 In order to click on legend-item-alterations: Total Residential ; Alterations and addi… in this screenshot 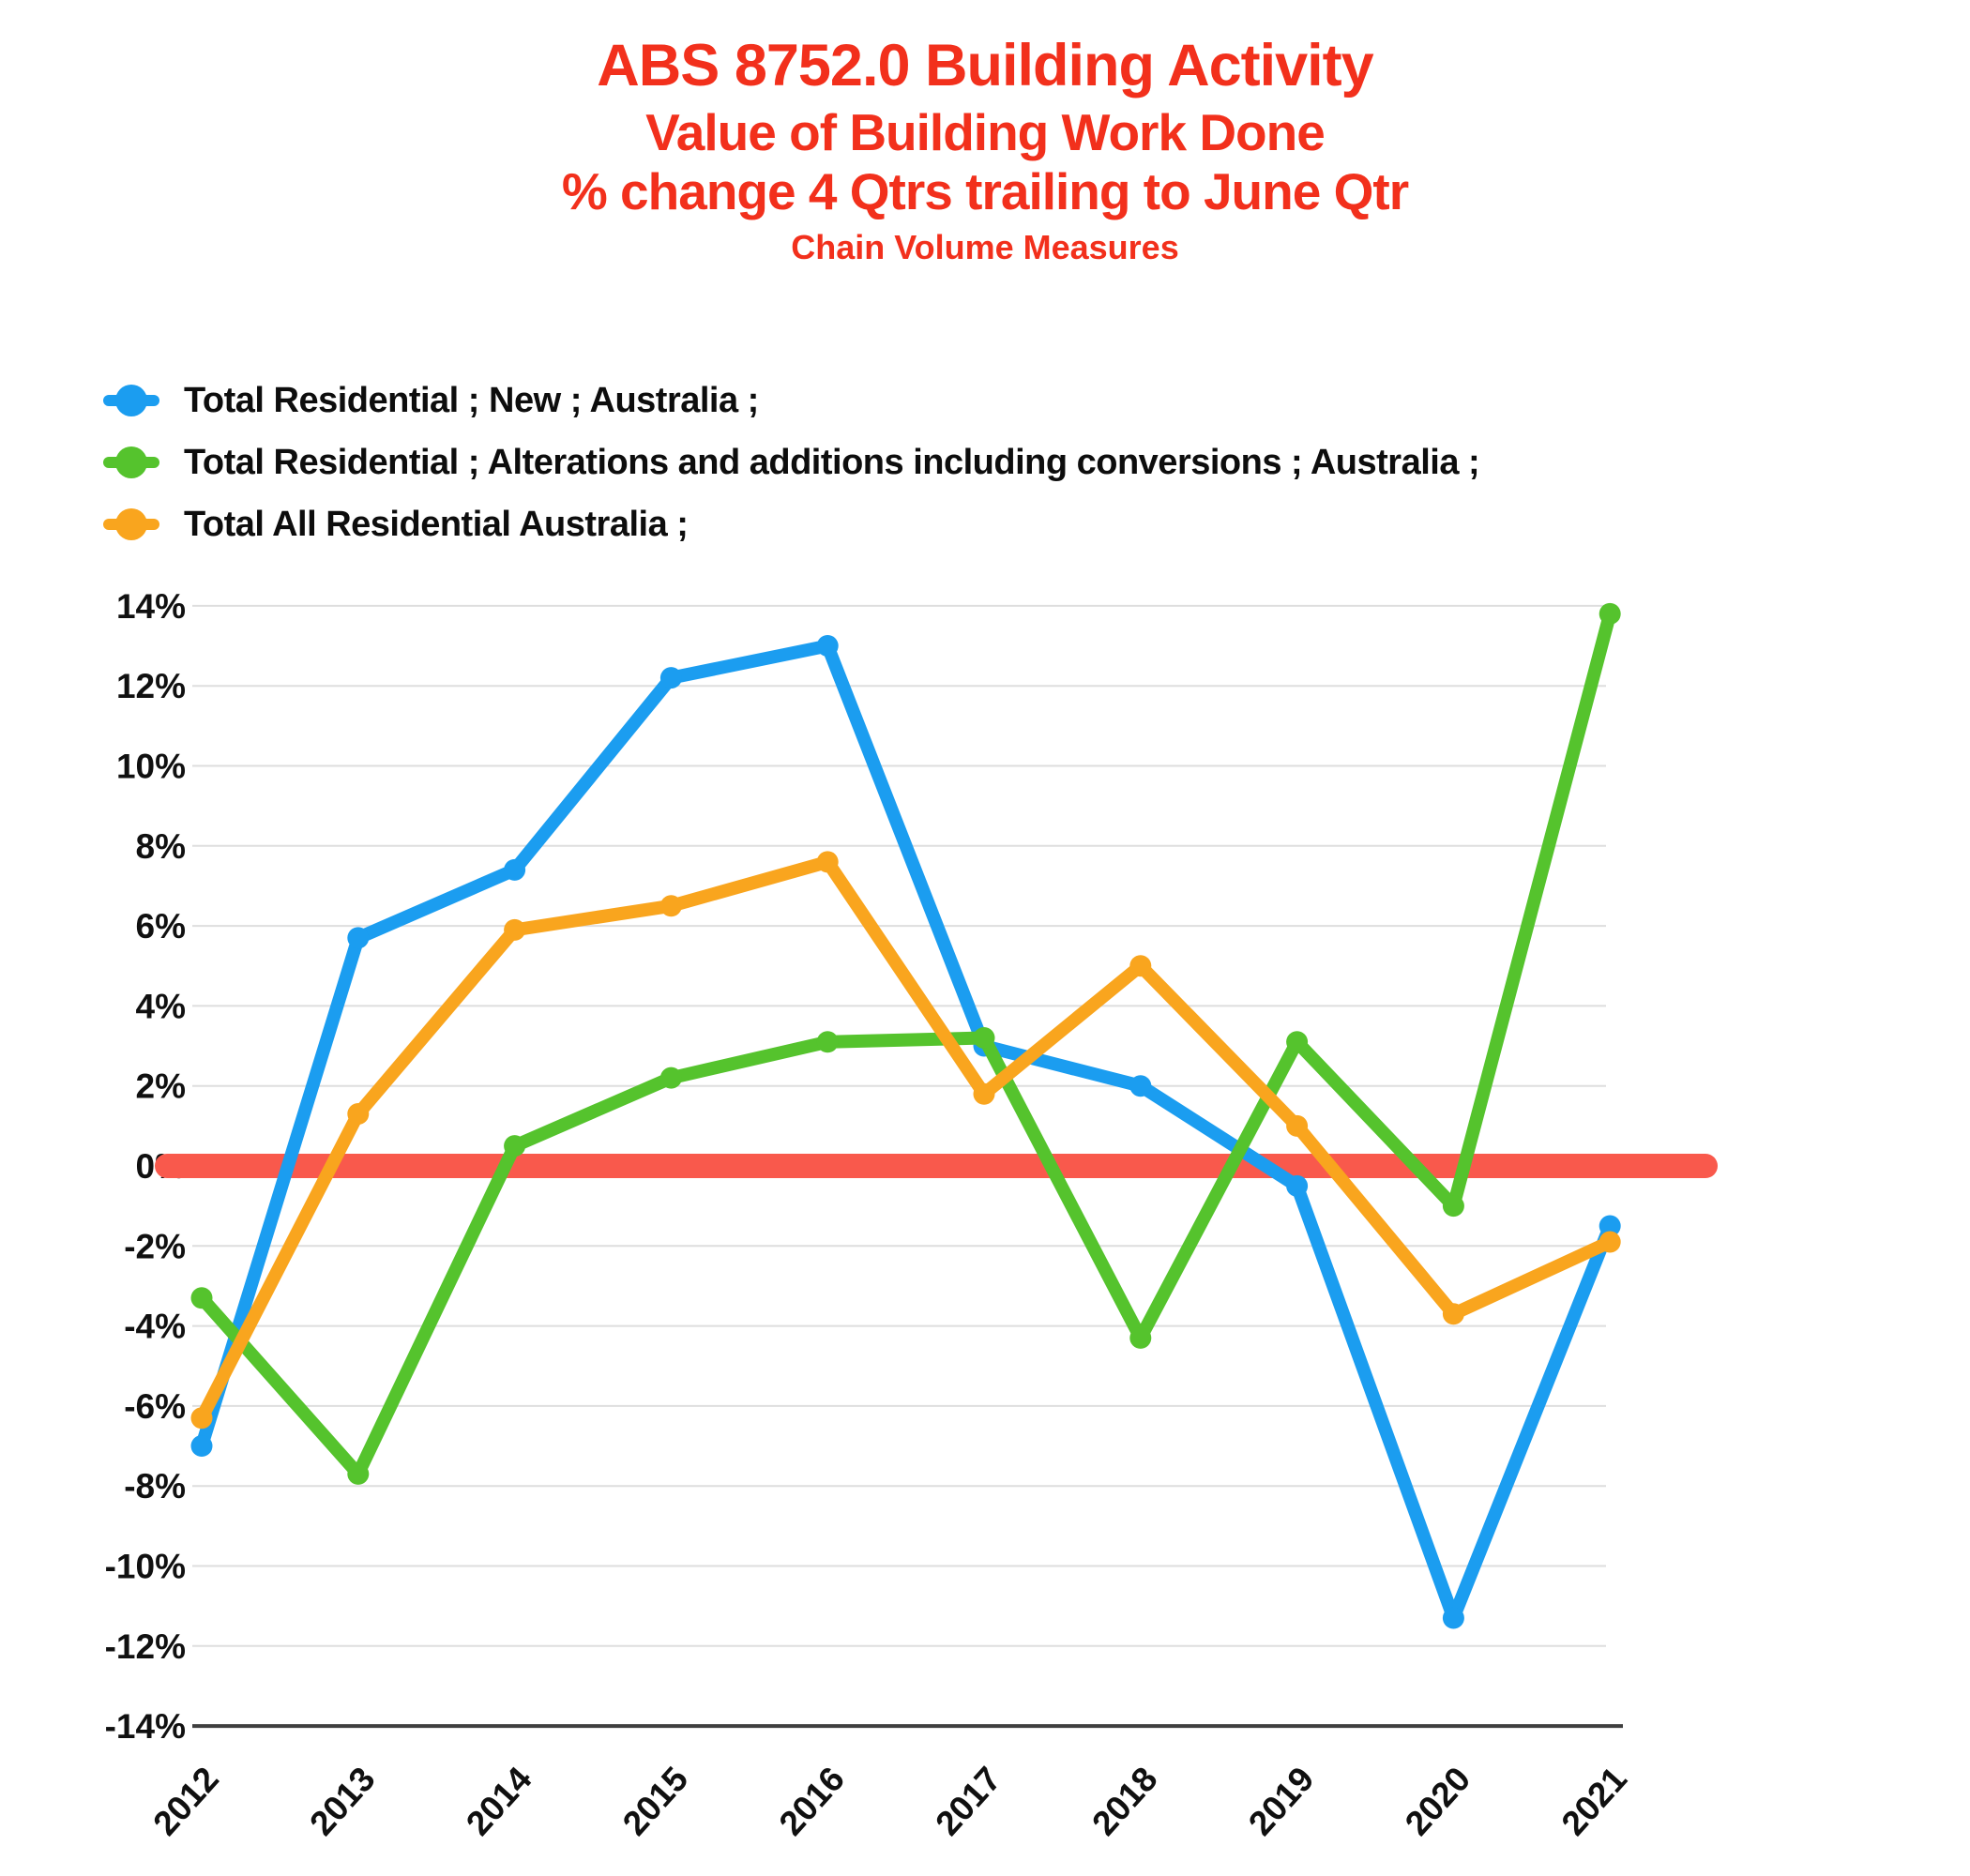, I will do `click(792, 462)`.